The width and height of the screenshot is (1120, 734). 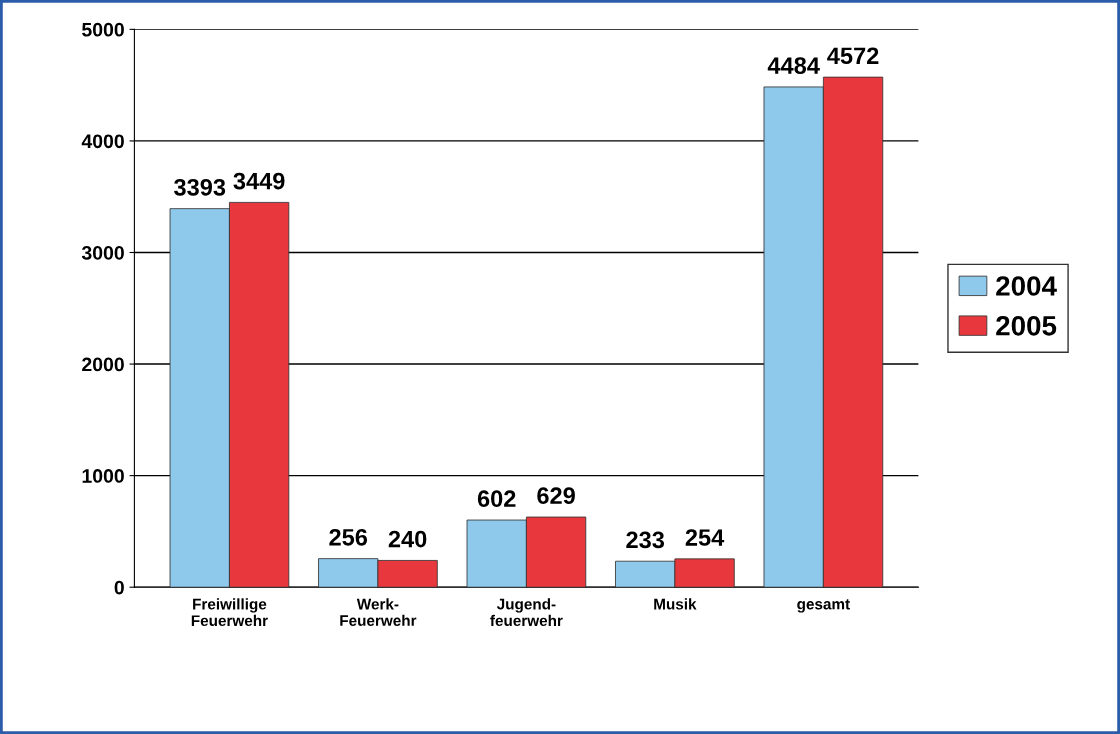 I want to click on data-label: 4484, so click(x=793, y=65).